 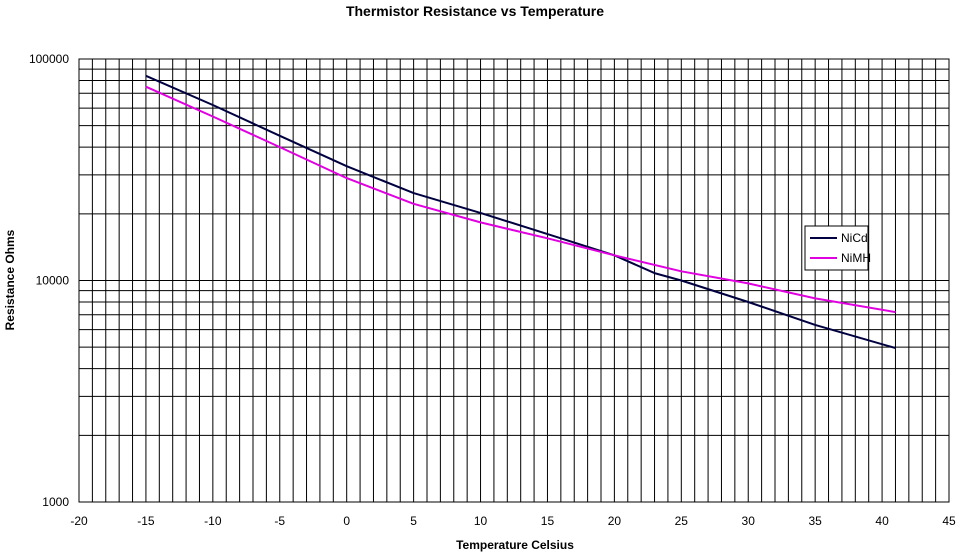 I want to click on x-tick-label: -10, so click(x=213, y=521).